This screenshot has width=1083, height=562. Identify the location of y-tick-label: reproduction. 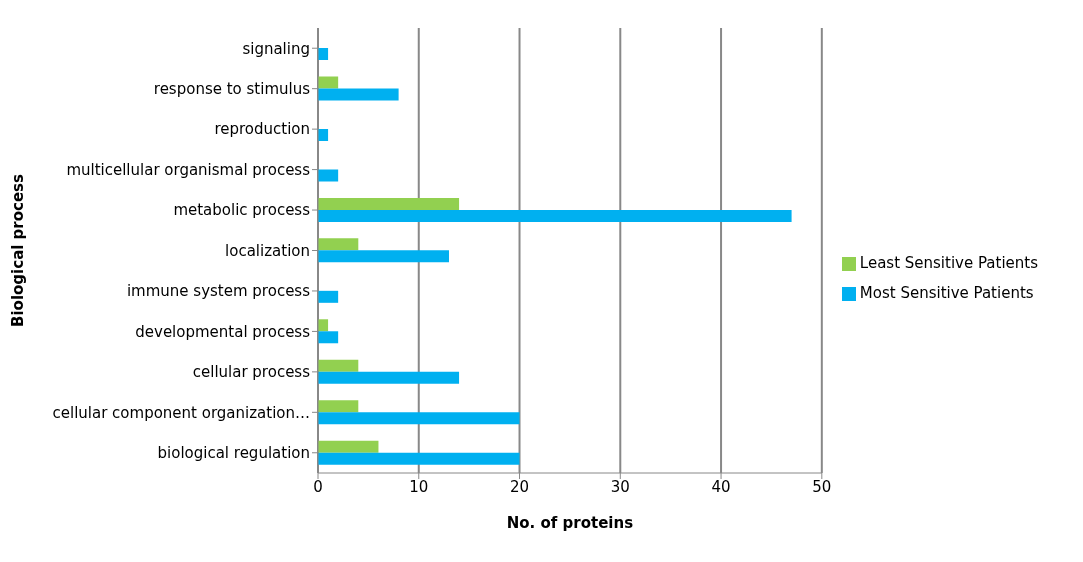
(262, 129).